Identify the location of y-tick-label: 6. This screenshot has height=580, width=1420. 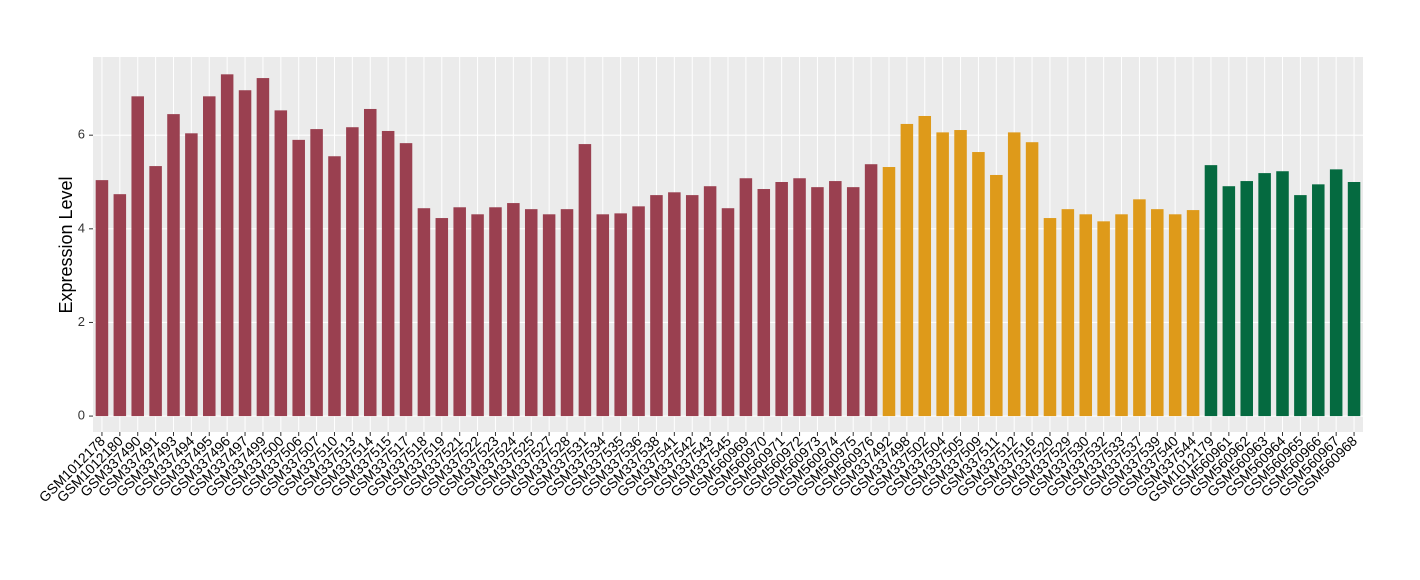
(81, 134).